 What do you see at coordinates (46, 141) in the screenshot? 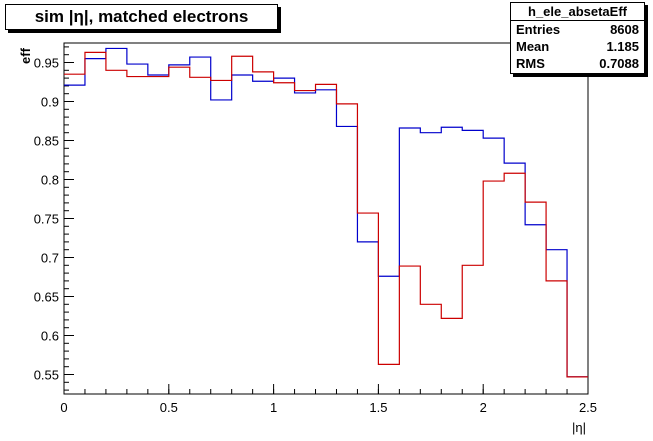
I see `y-tick-label: 0.85` at bounding box center [46, 141].